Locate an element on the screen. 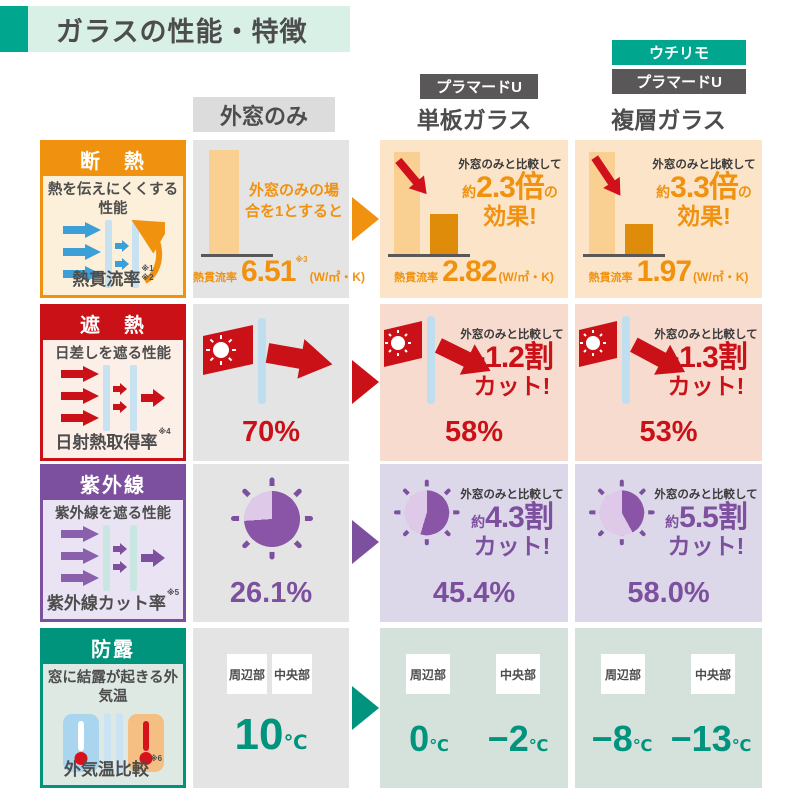 The height and width of the screenshot is (800, 800). condensation-single-cell: 周辺部 中央部 0℃ −2℃ is located at coordinates (474, 708).